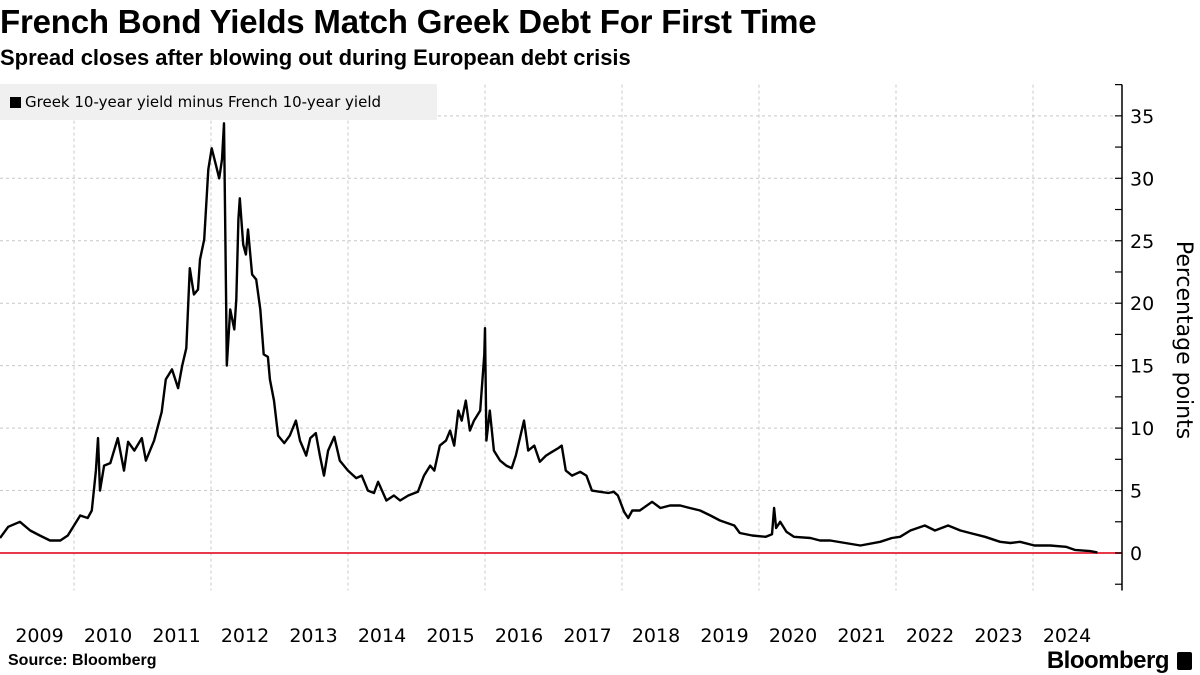  What do you see at coordinates (1142, 367) in the screenshot?
I see `y-tick-label: 15` at bounding box center [1142, 367].